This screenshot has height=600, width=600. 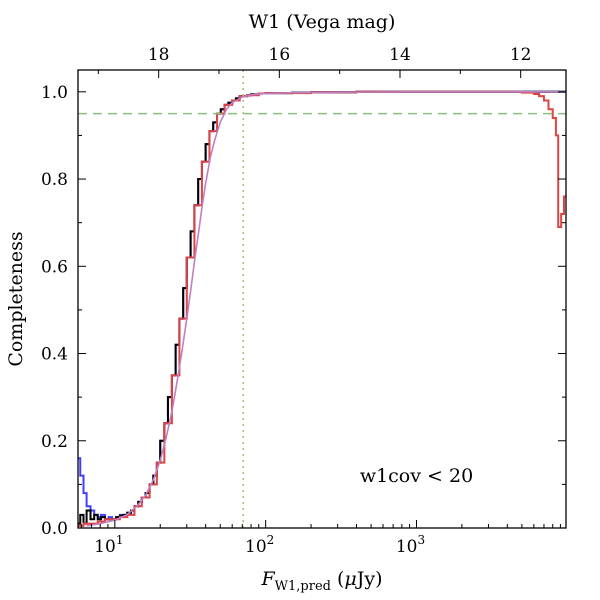 What do you see at coordinates (120, 540) in the screenshot?
I see `x-tick-label-exponent: 1` at bounding box center [120, 540].